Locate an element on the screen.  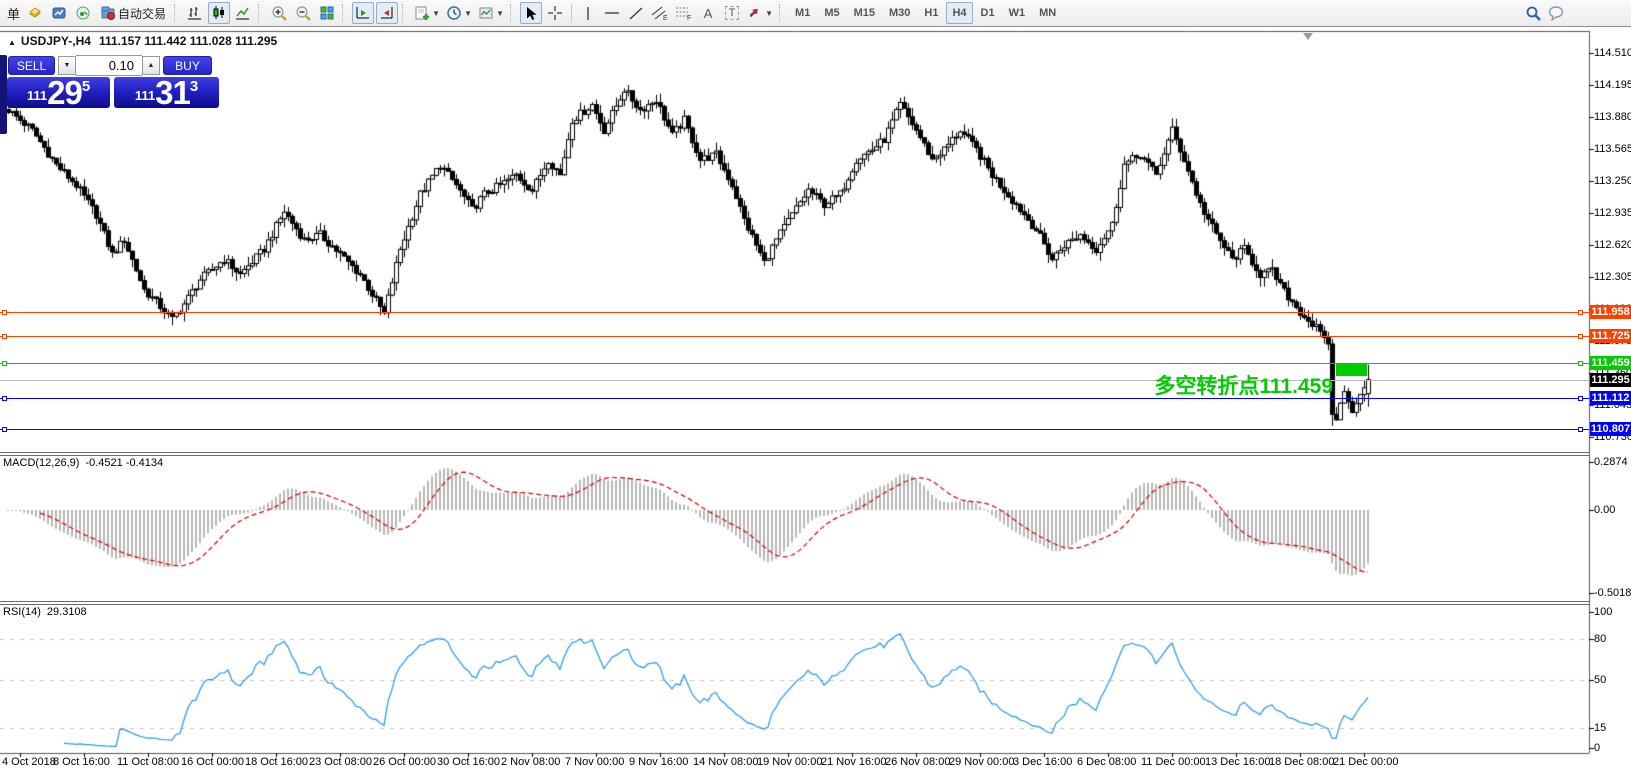
period-clock-button: ▼ is located at coordinates (459, 13).